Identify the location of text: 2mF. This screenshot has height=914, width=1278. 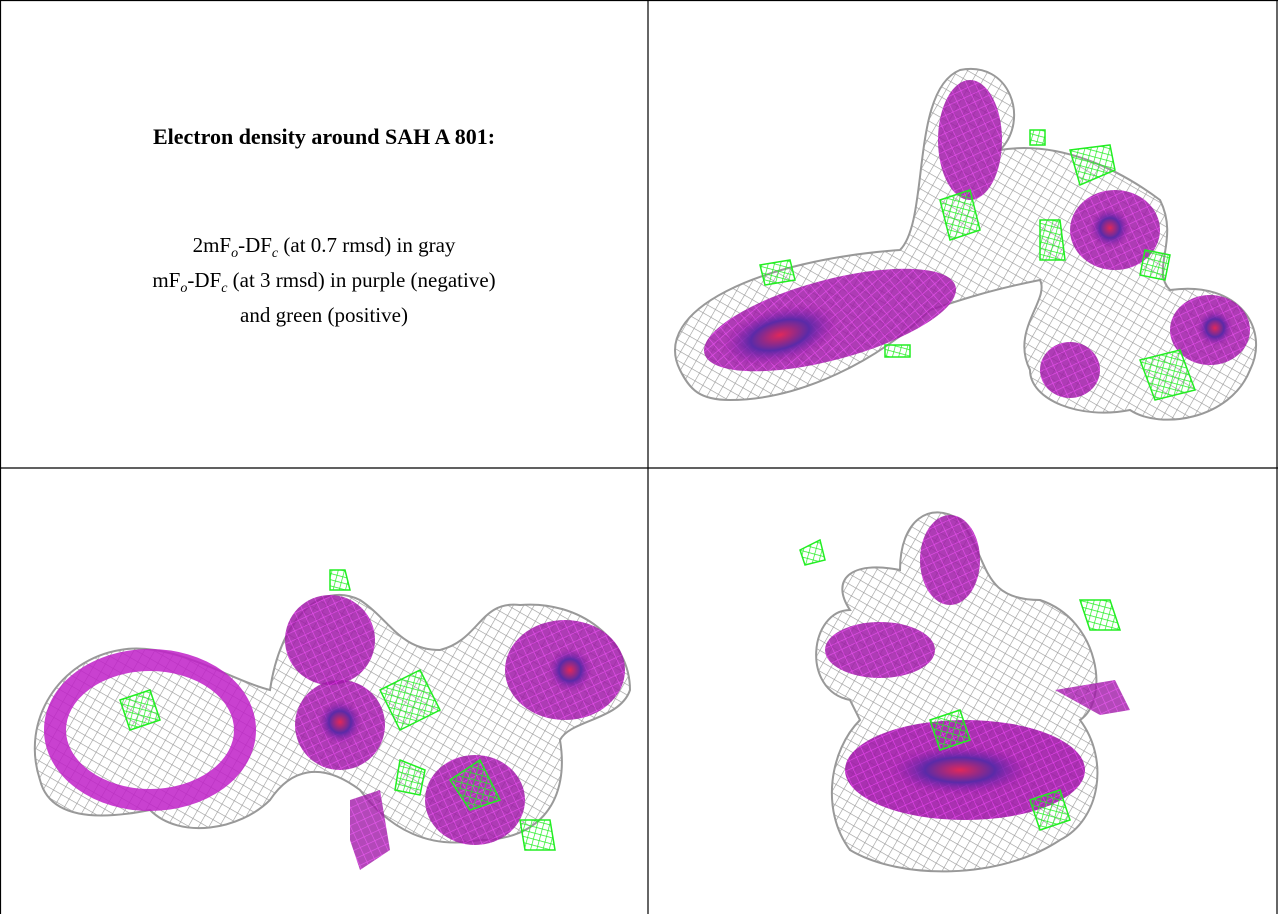
(212, 245).